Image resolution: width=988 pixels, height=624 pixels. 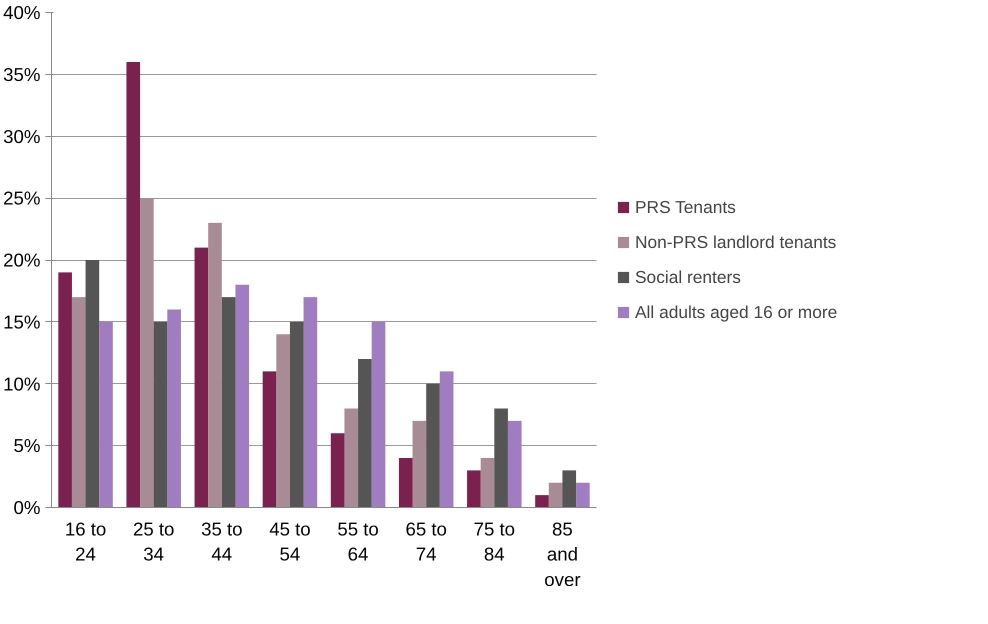 I want to click on legend-label: PRS Tenants, so click(x=685, y=207).